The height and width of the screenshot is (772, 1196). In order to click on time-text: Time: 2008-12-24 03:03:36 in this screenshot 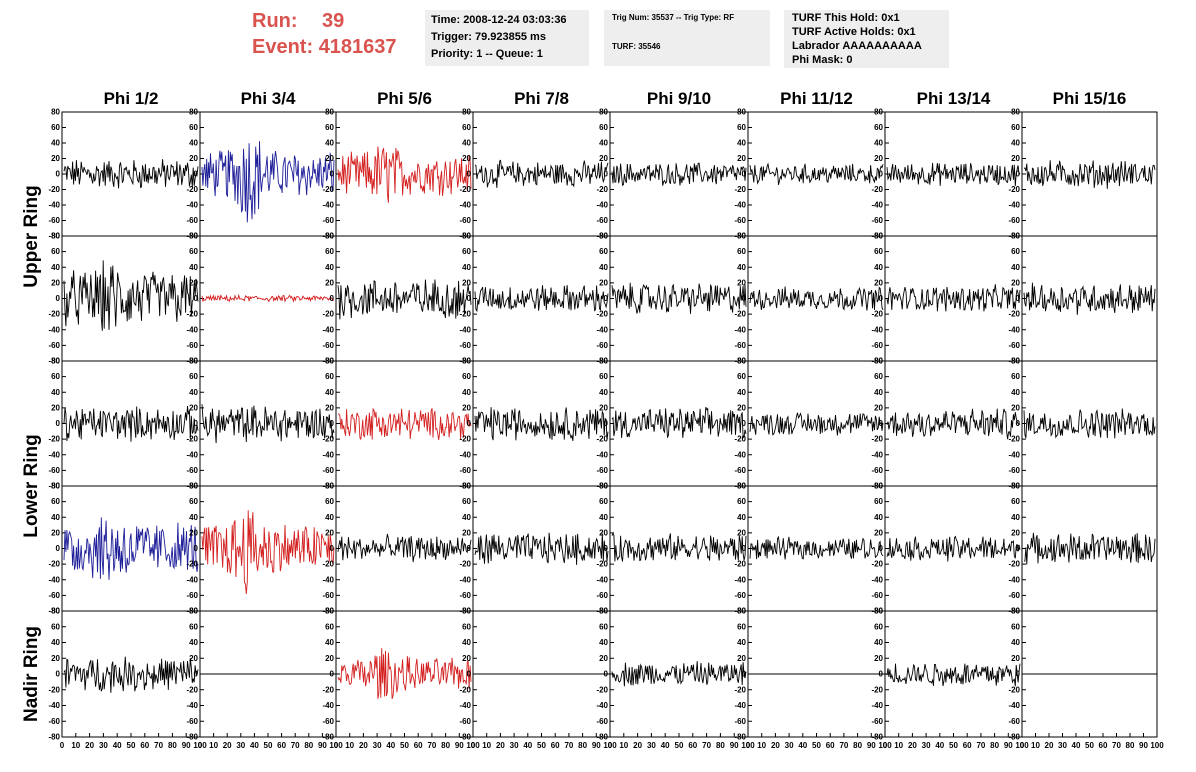, I will do `click(499, 20)`.